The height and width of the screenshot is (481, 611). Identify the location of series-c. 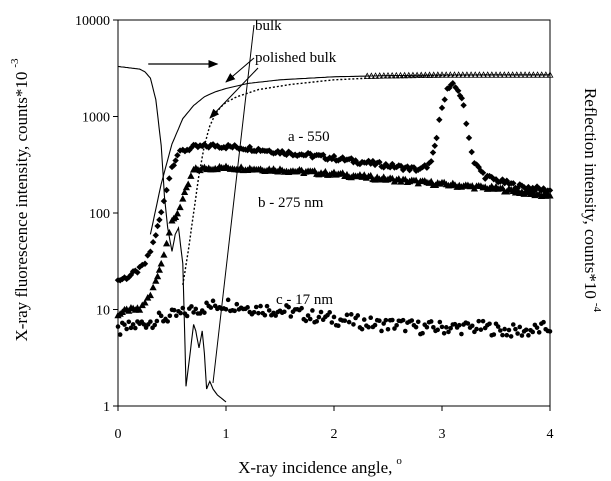
(334, 318).